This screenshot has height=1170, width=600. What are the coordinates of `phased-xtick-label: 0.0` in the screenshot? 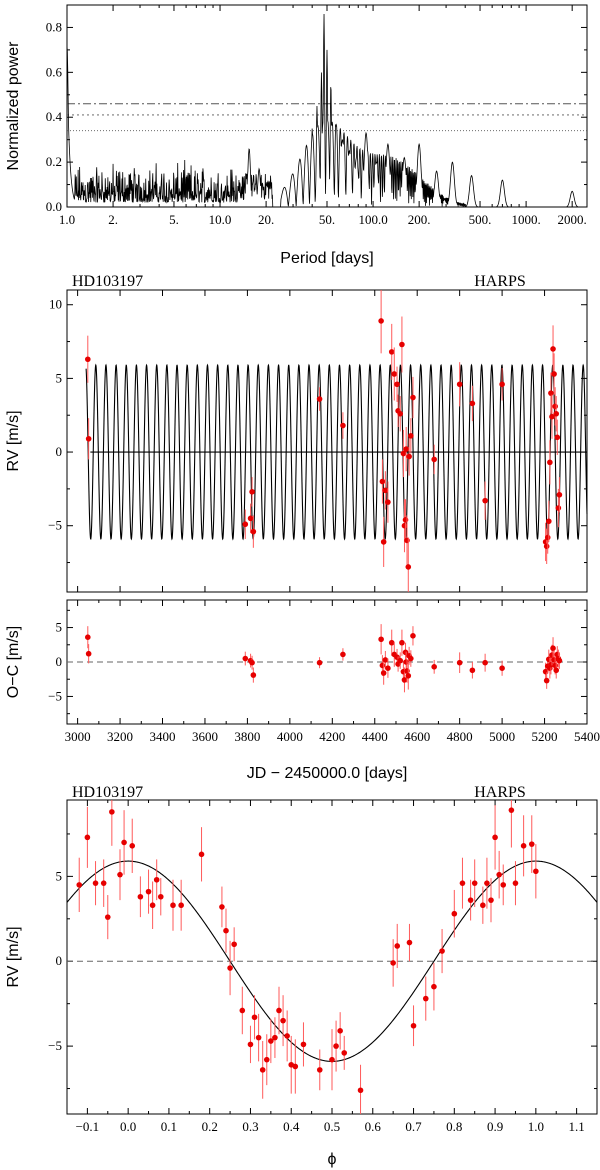 It's located at (128, 1126).